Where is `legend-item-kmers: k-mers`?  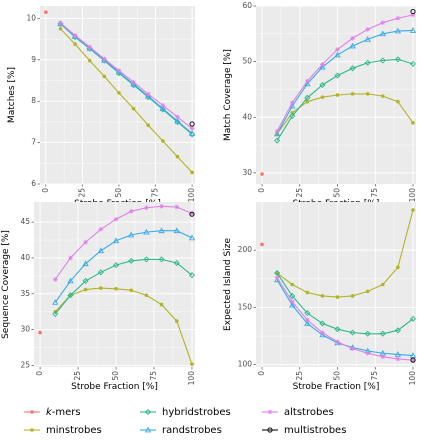
legend-item-kmers: k-mers is located at coordinates (52, 412).